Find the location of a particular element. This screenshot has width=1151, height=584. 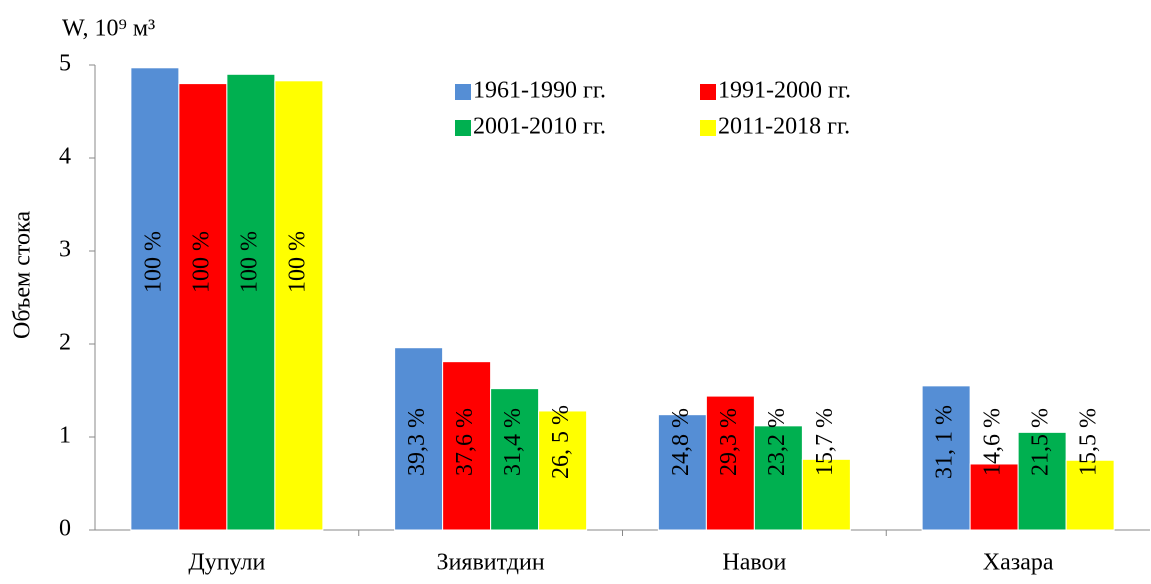

y-tick-label: 1 is located at coordinates (65, 436).